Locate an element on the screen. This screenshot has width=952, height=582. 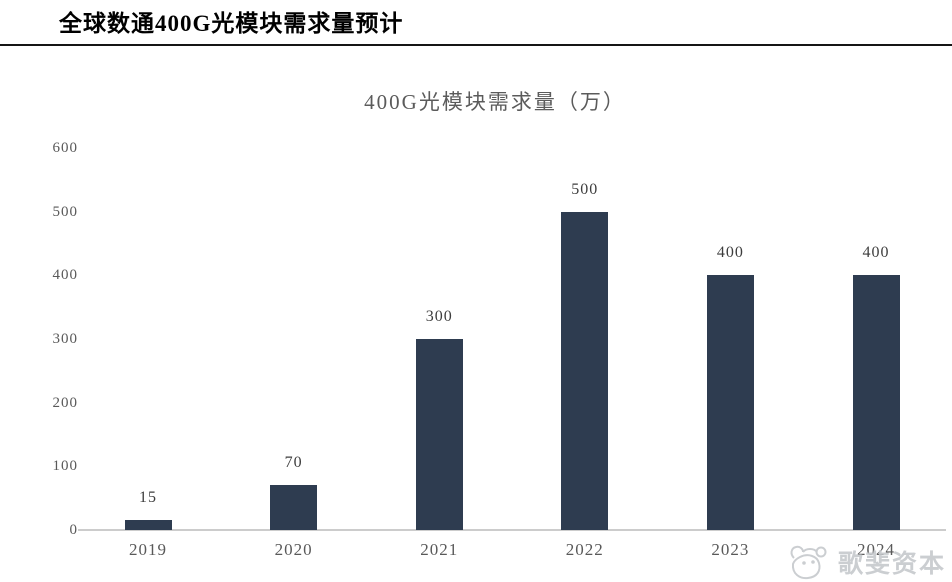
x-axis-tick-label: 2022 is located at coordinates (584, 549).